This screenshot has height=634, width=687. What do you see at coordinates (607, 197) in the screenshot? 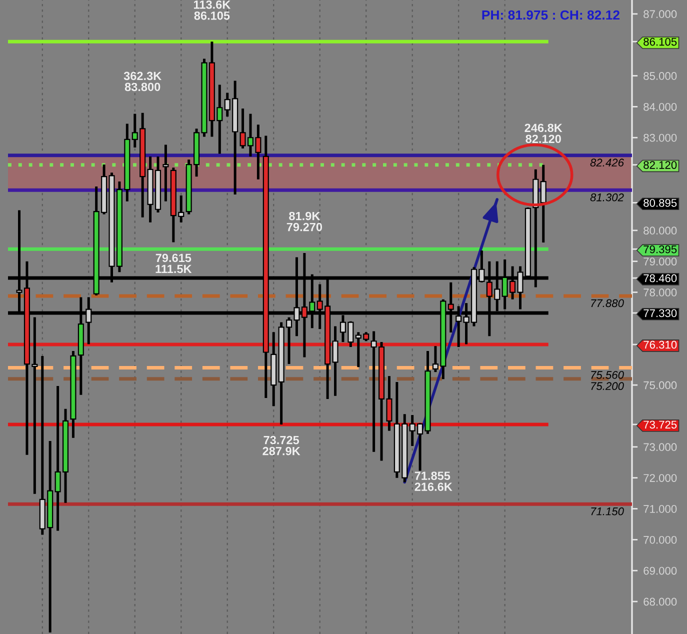
I see `ref-line-label: 81.302` at bounding box center [607, 197].